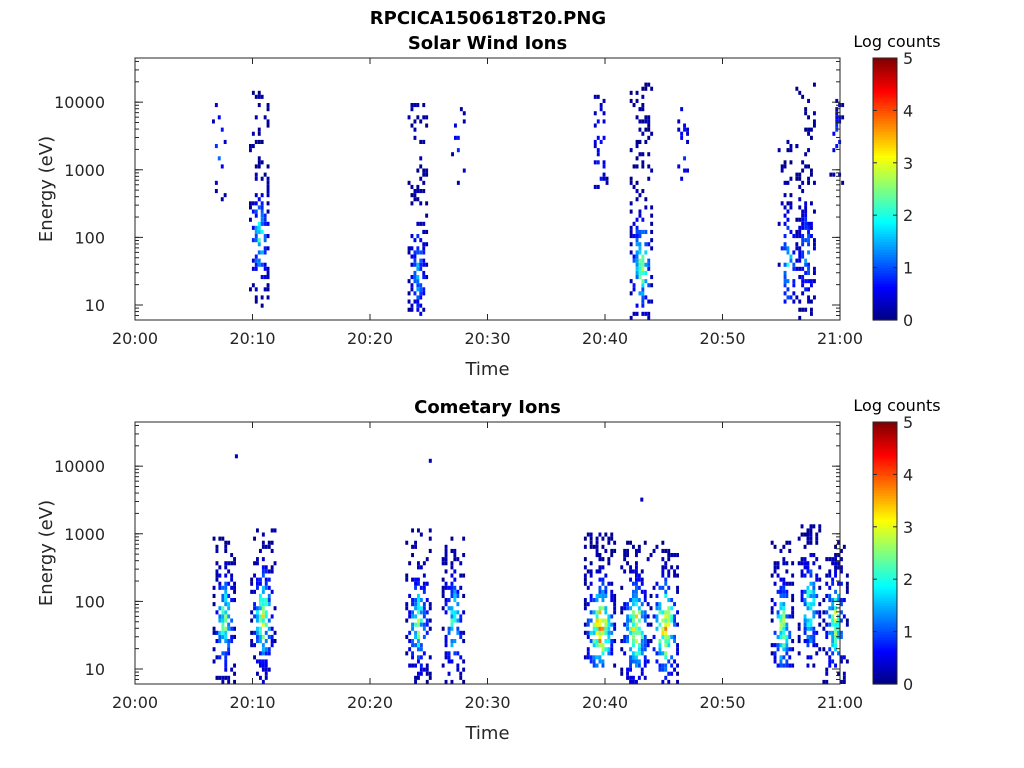 This screenshot has height=768, width=1024. Describe the element at coordinates (908, 684) in the screenshot. I see `colorbar-tick-label: 0` at that location.